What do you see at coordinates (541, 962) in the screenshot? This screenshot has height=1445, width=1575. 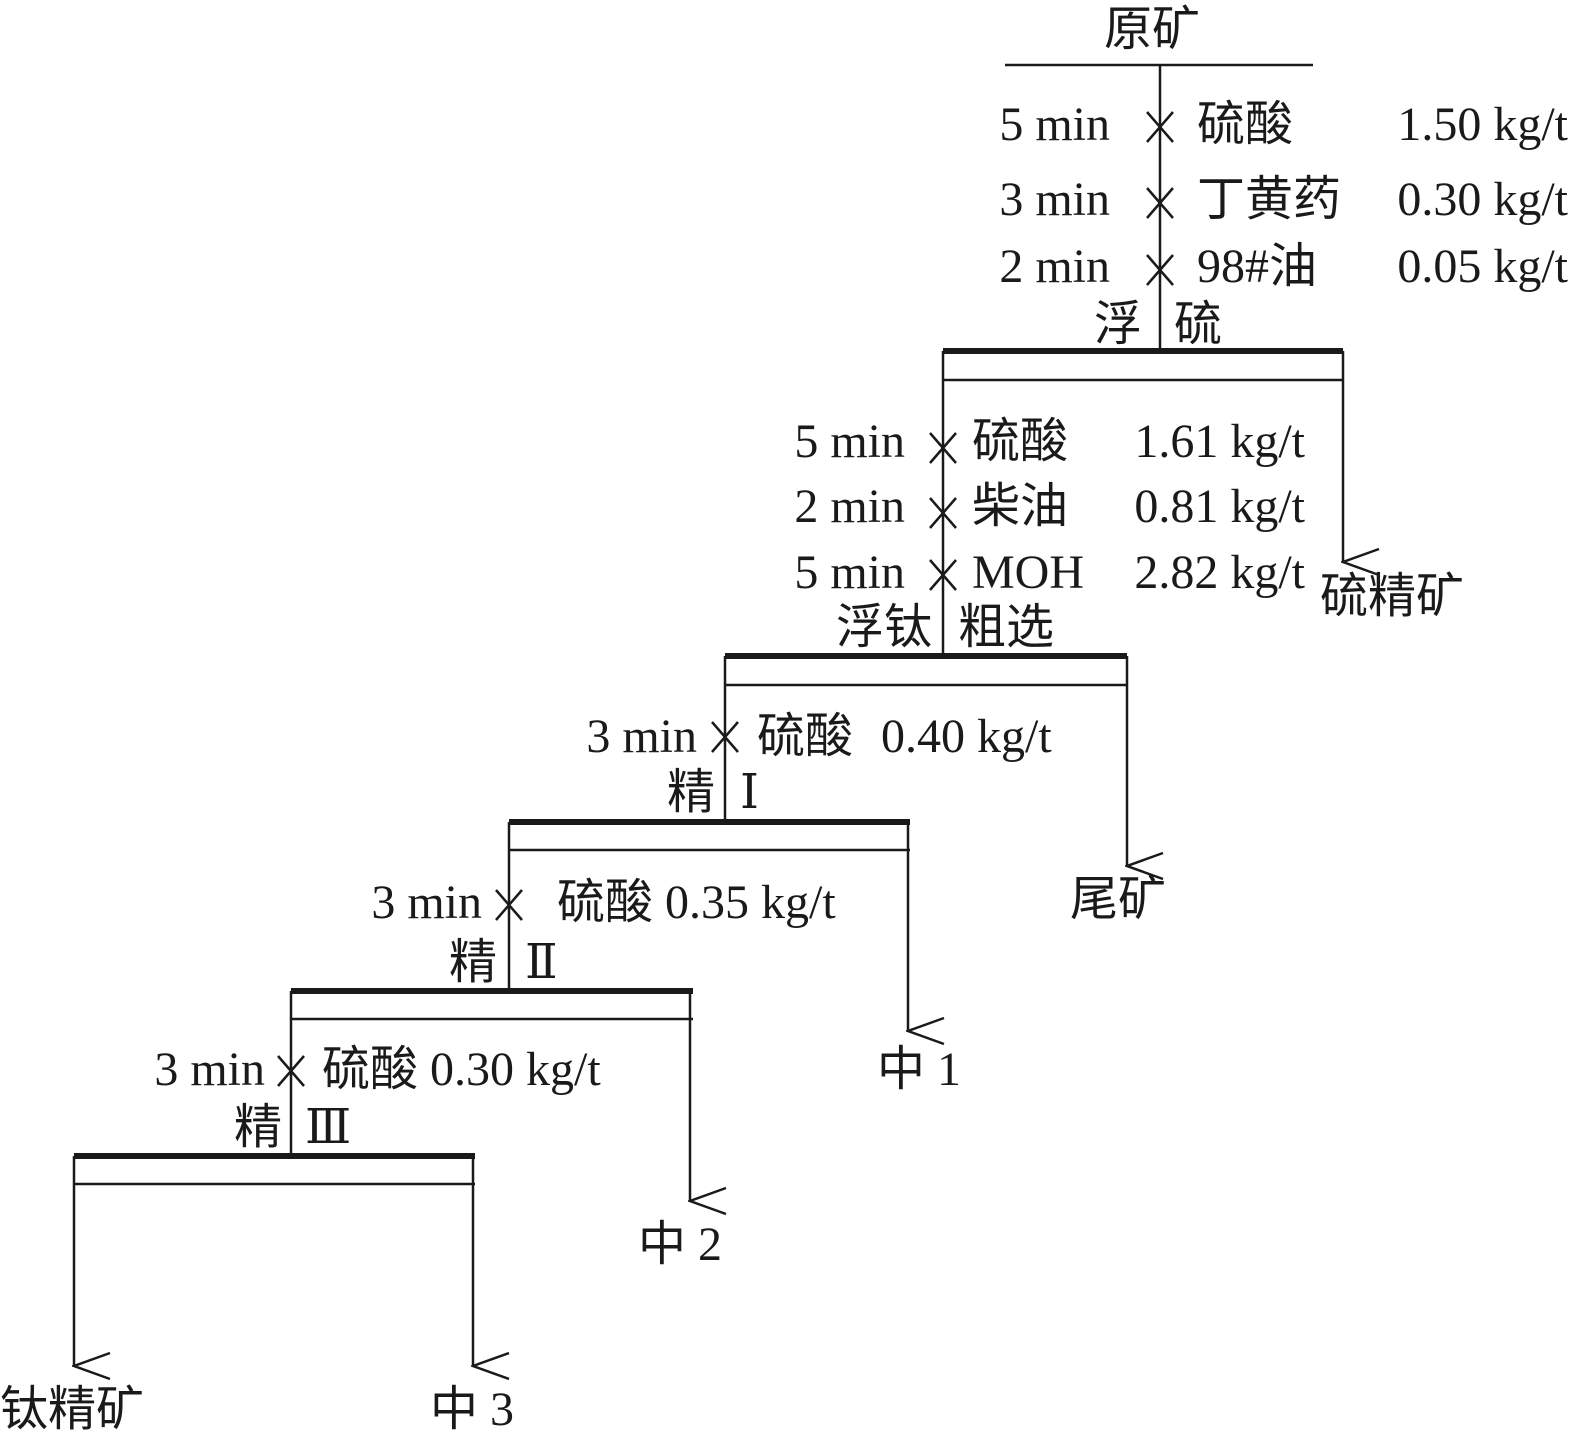 I see `stage-name-right: Ⅱ` at bounding box center [541, 962].